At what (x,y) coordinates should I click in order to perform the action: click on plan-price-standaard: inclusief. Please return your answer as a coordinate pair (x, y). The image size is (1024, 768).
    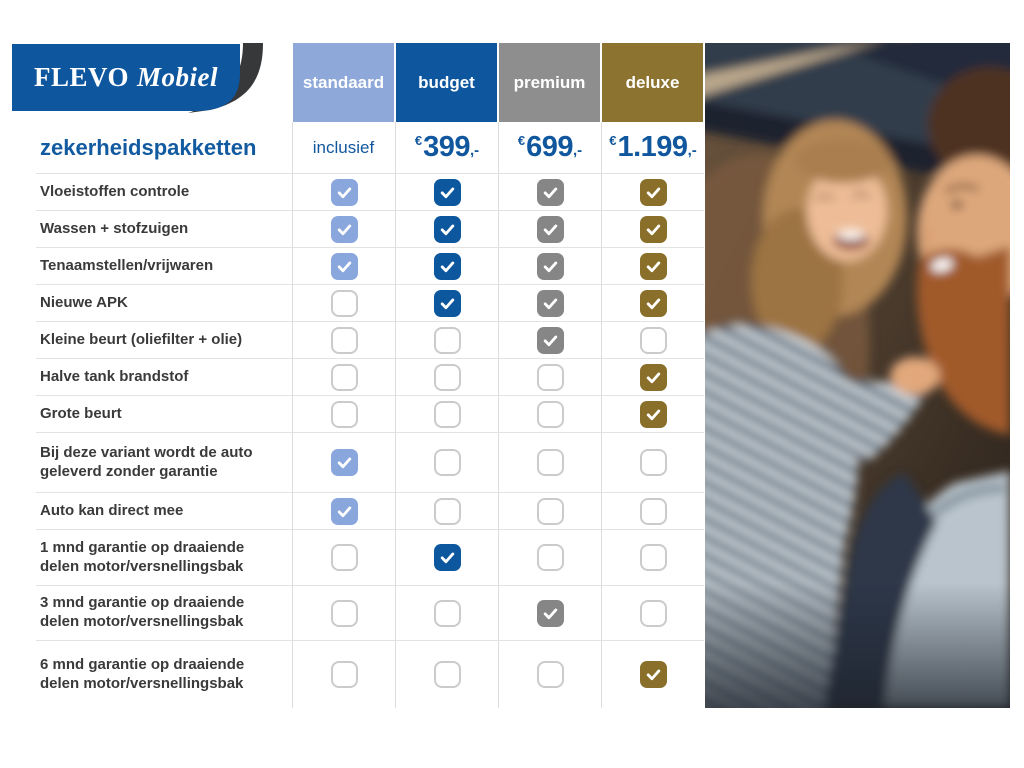
    Looking at the image, I should click on (343, 147).